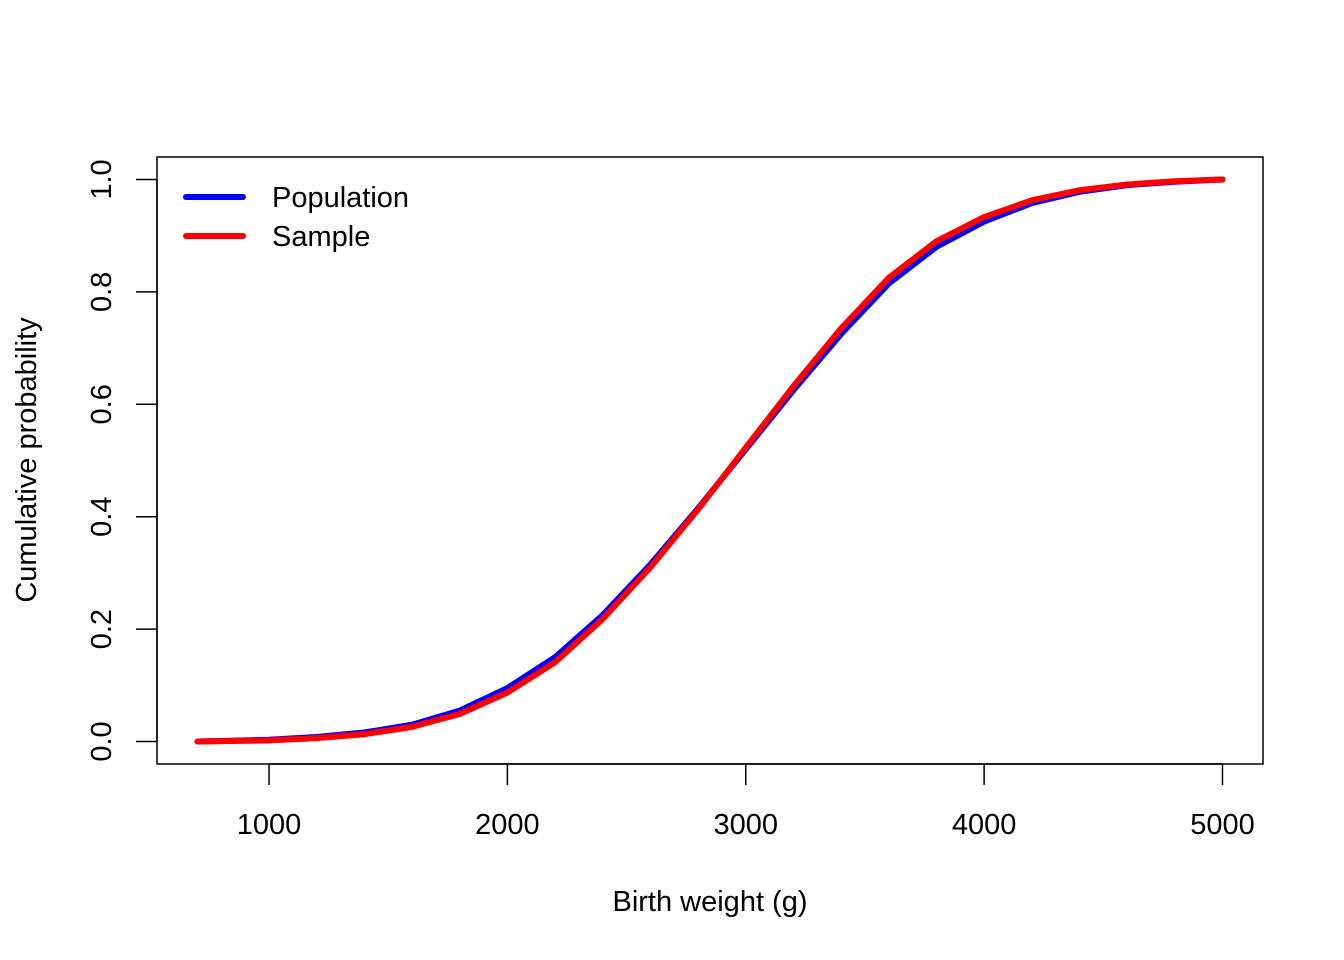 Image resolution: width=1344 pixels, height=960 pixels. What do you see at coordinates (1222, 825) in the screenshot?
I see `x-tick-label: 5000` at bounding box center [1222, 825].